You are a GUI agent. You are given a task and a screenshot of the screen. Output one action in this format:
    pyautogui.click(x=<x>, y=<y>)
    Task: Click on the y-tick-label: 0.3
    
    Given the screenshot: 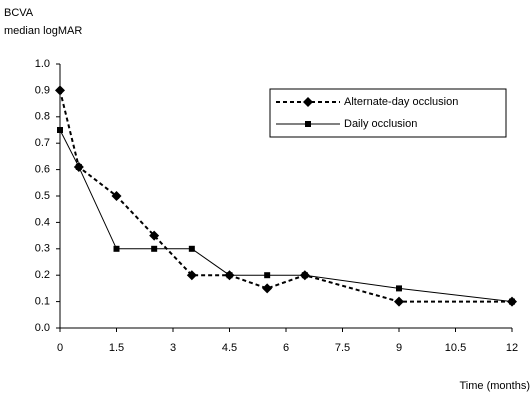 What is the action you would take?
    pyautogui.click(x=42, y=249)
    